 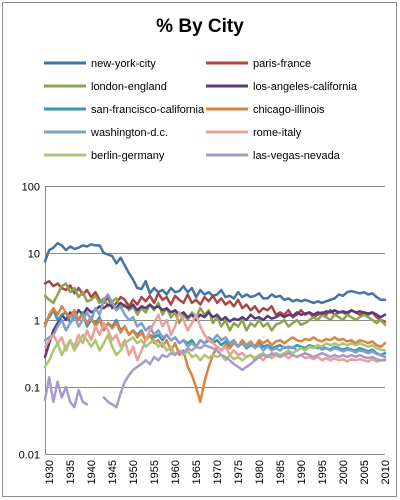 I want to click on x-tick-label: 1940, so click(x=92, y=472).